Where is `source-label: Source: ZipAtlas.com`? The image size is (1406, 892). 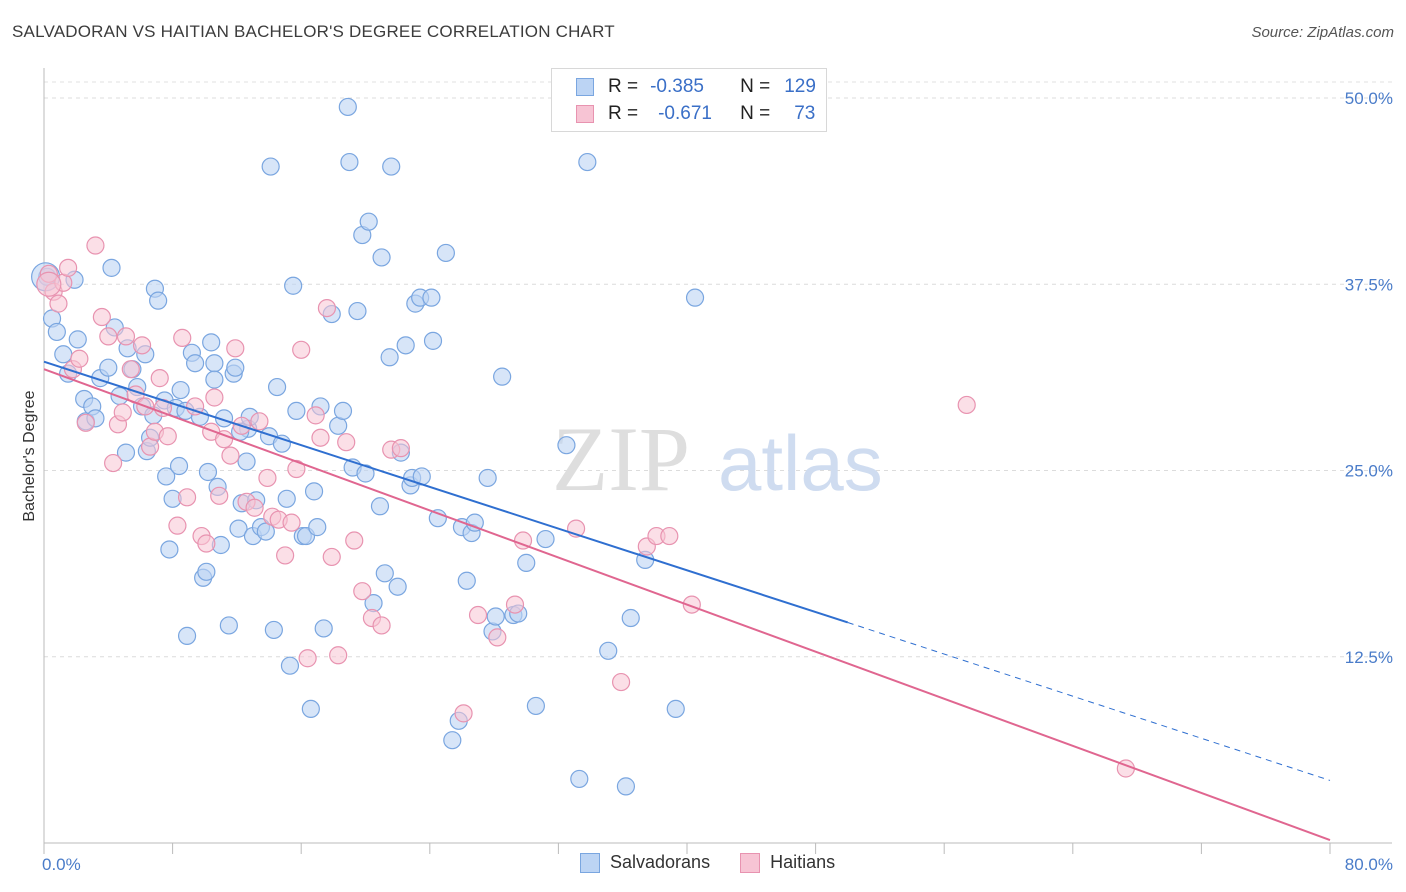
source-label: Source: ZipAtlas.com is located at coordinates (1322, 32).